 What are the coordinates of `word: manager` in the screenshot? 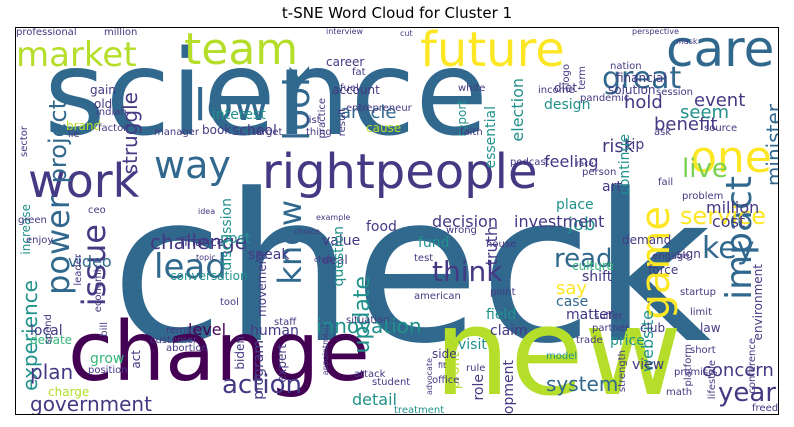 It's located at (176, 132).